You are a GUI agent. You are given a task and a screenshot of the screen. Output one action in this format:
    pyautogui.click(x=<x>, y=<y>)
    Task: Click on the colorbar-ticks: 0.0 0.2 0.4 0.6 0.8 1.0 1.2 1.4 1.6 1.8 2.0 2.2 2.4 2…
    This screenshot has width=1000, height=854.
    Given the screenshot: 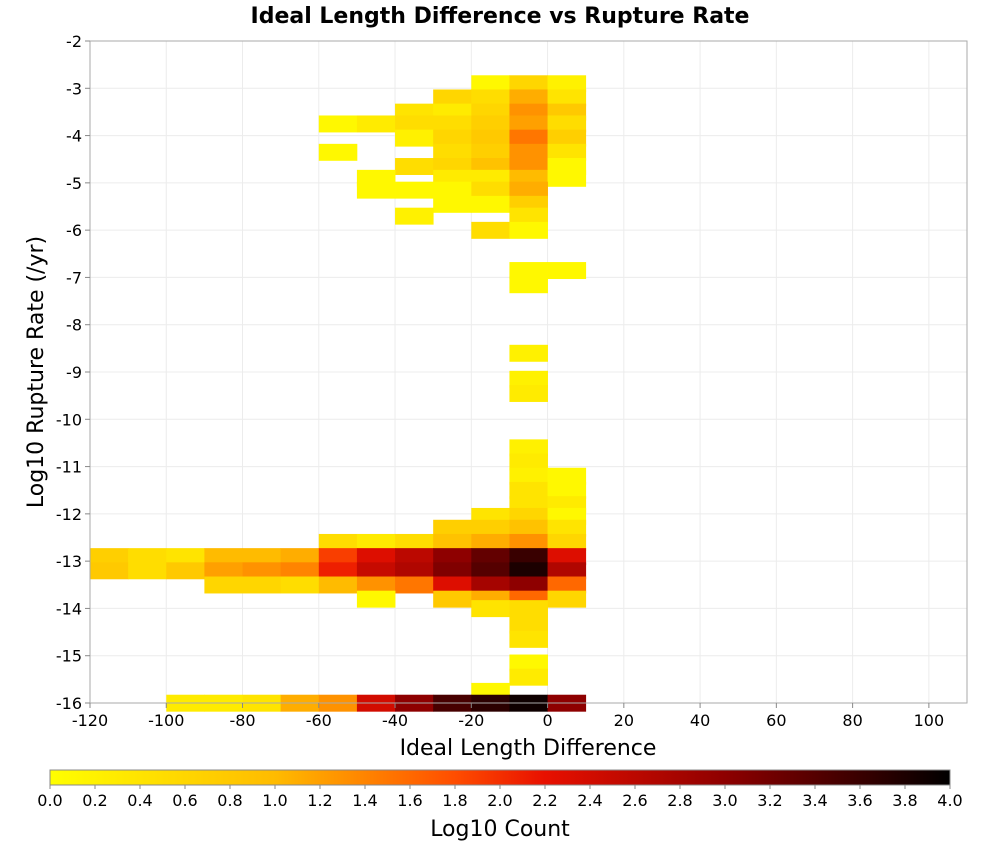 What is the action you would take?
    pyautogui.click(x=500, y=797)
    